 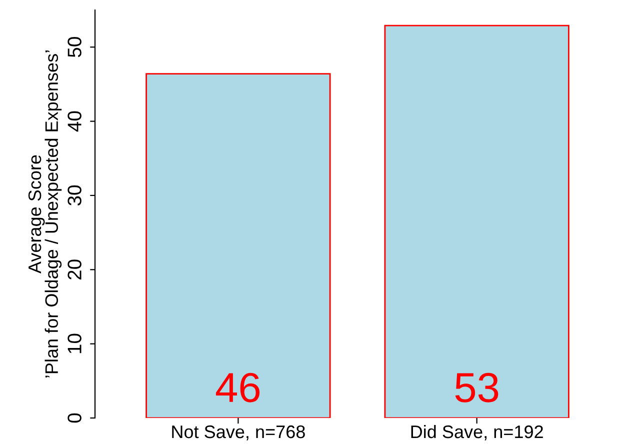 I want to click on data-label: 46, so click(x=238, y=387).